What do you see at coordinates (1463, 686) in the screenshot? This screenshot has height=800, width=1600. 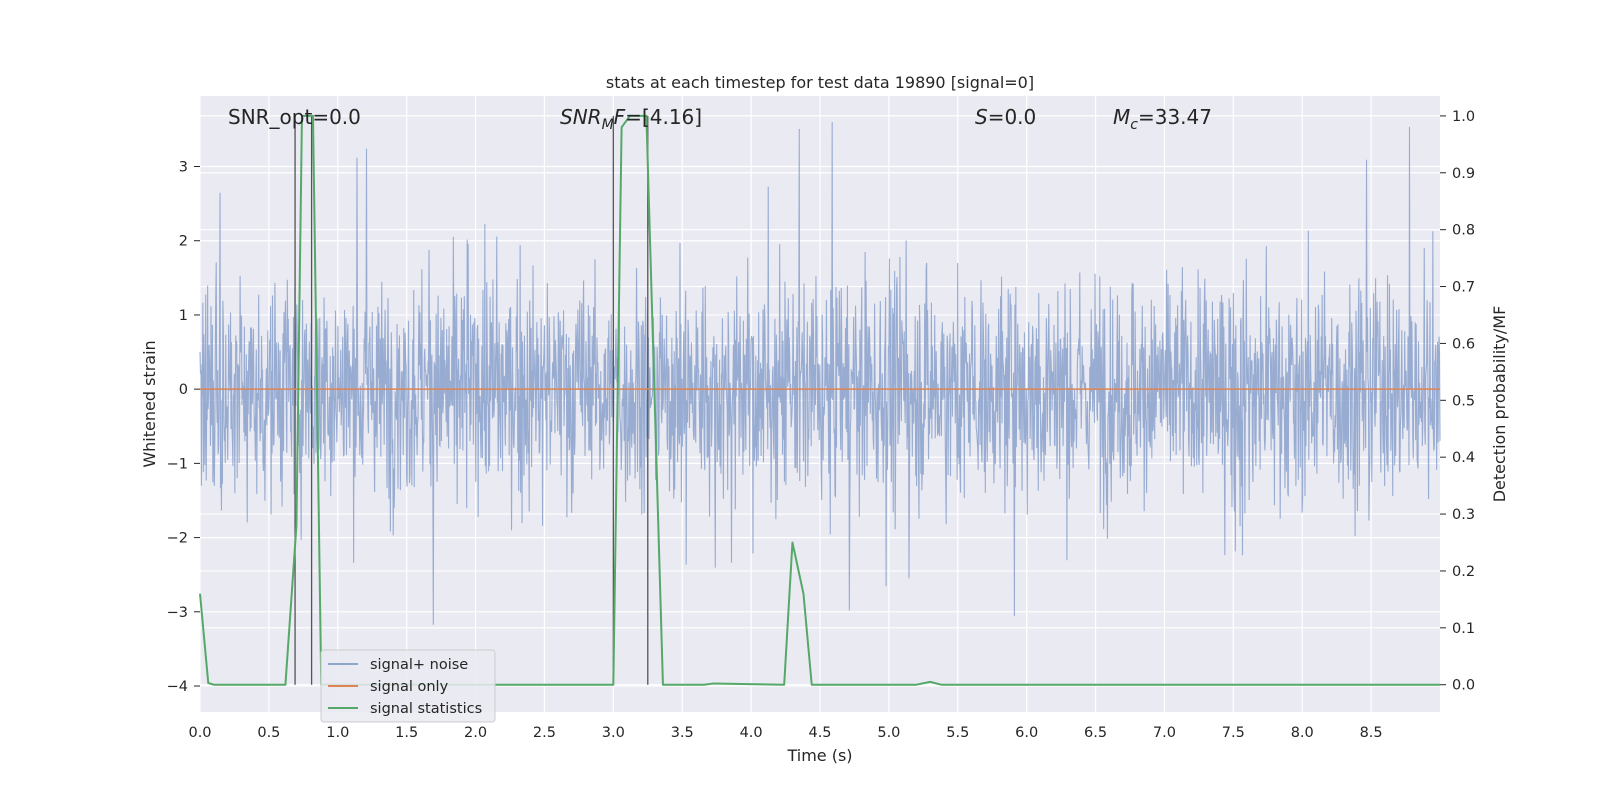 I see `y2-tick-label: 0.0` at bounding box center [1463, 686].